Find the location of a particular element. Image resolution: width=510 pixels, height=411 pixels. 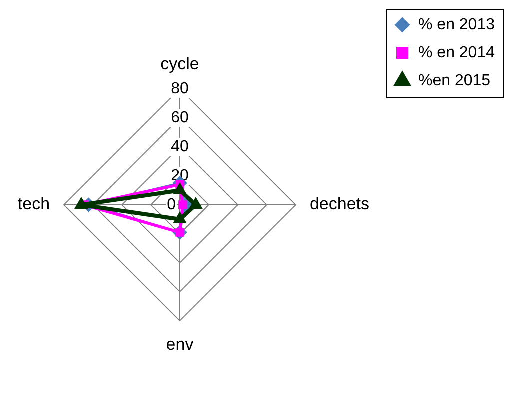

y-tick-label: 0 is located at coordinates (171, 205).